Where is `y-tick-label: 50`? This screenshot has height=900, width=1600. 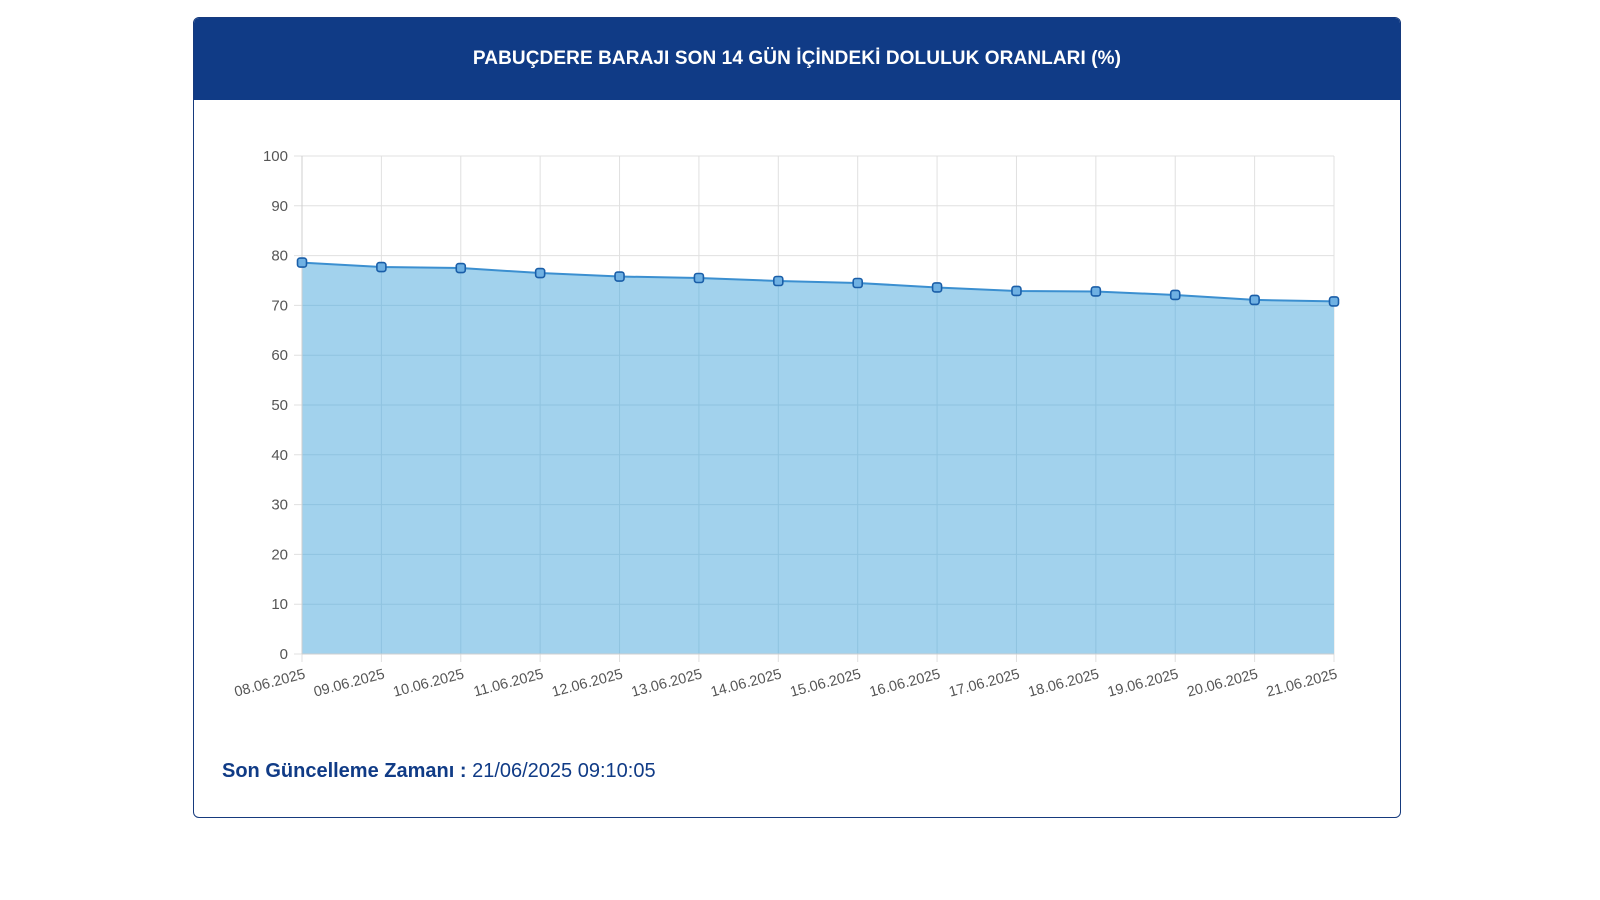 y-tick-label: 50 is located at coordinates (279, 405).